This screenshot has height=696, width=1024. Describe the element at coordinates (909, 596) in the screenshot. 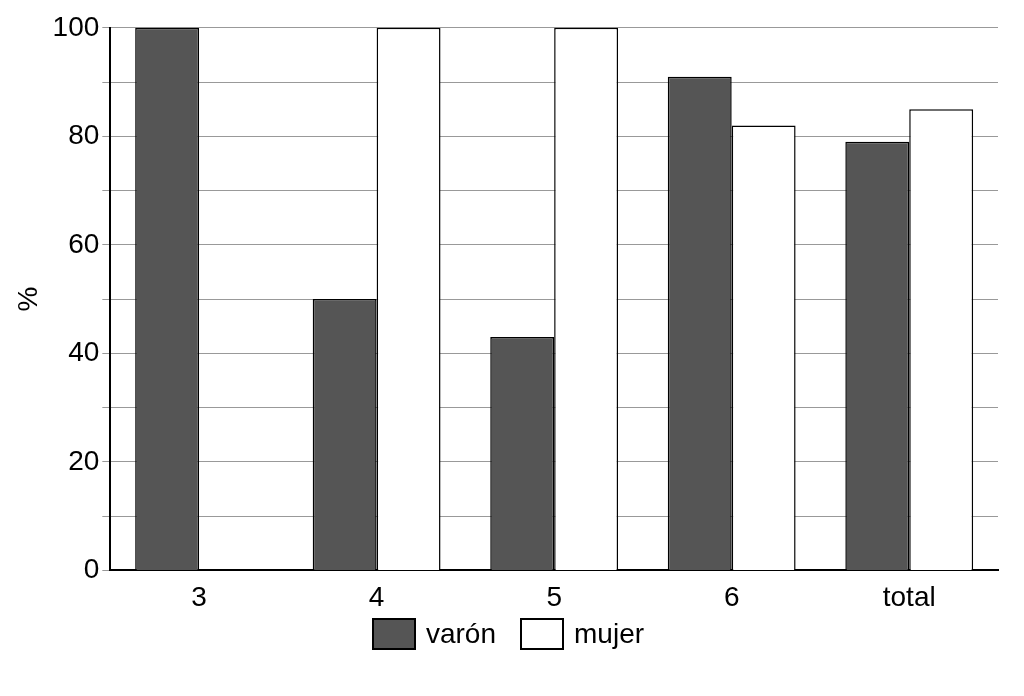

I see `x-tick-label: total` at that location.